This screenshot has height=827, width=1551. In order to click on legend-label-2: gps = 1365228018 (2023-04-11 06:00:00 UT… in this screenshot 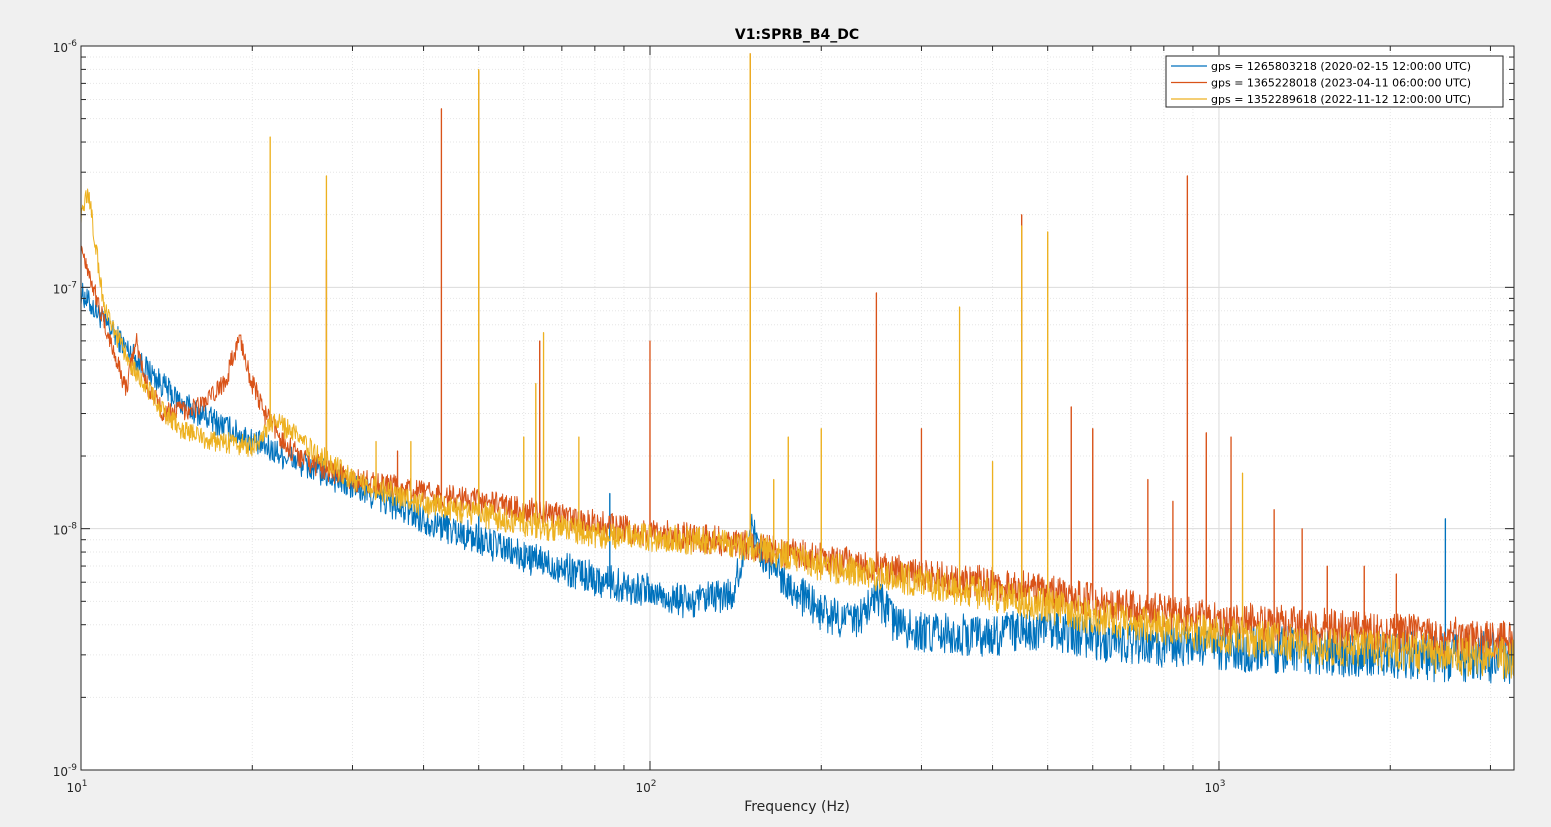, I will do `click(1341, 83)`.